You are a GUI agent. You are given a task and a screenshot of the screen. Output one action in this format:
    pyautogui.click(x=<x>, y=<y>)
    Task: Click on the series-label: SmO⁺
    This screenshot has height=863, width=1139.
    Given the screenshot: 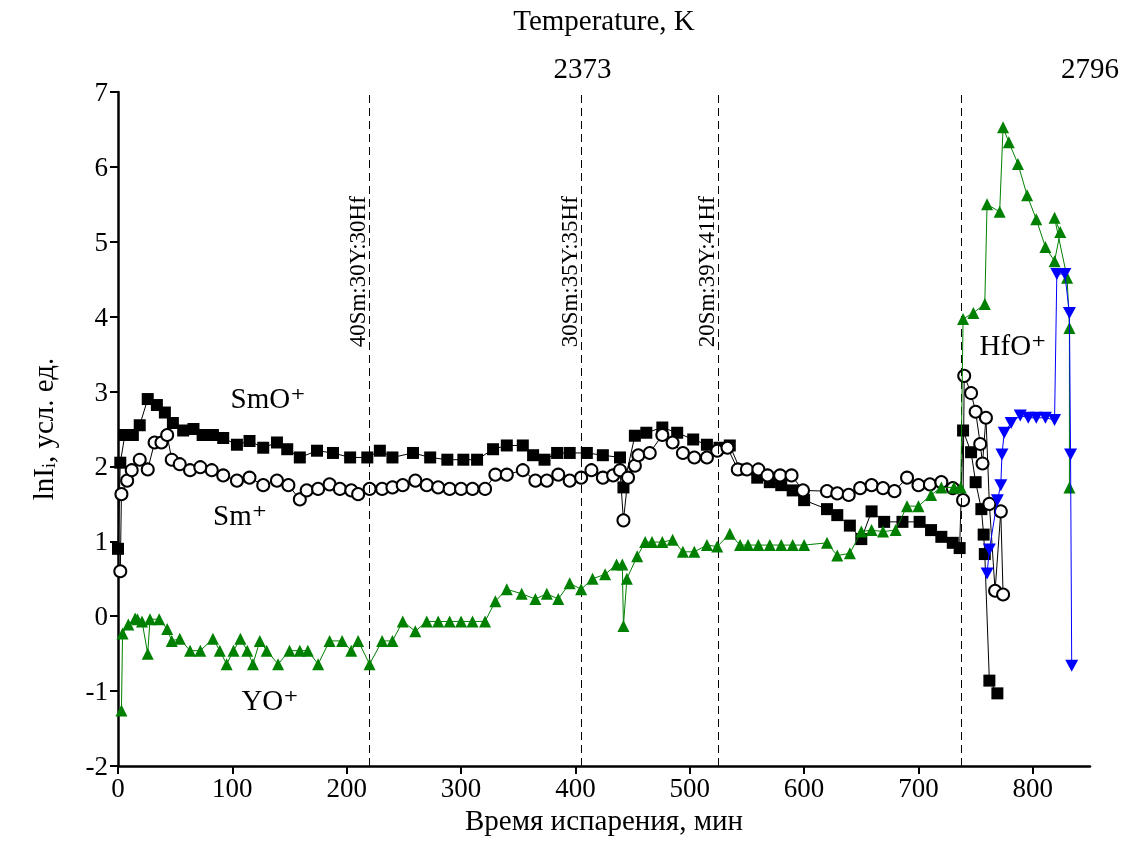 What is the action you would take?
    pyautogui.click(x=268, y=398)
    